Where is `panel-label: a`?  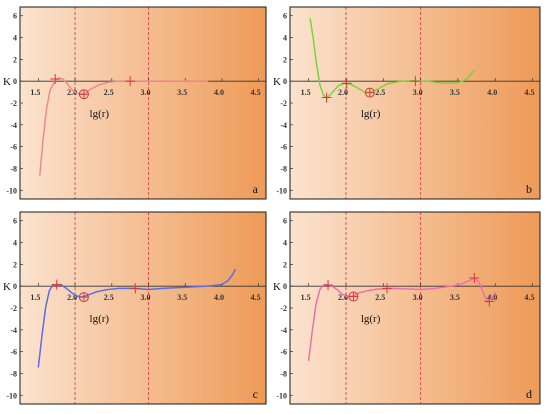
panel-label: a is located at coordinates (256, 189).